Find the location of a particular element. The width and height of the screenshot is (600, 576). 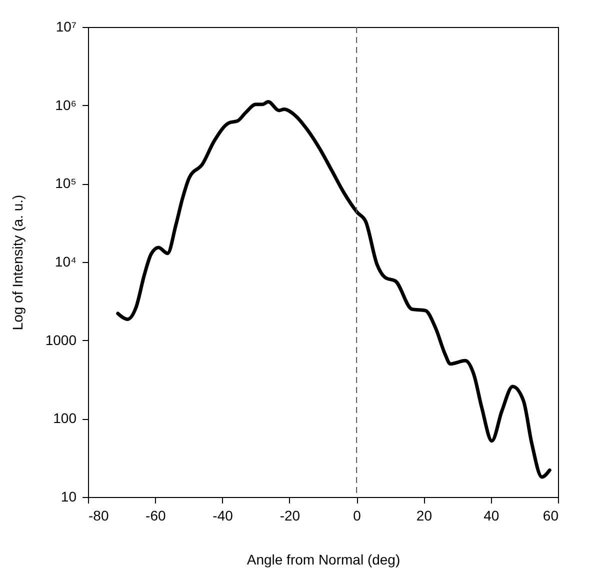

x-tick-label: 0 is located at coordinates (357, 516).